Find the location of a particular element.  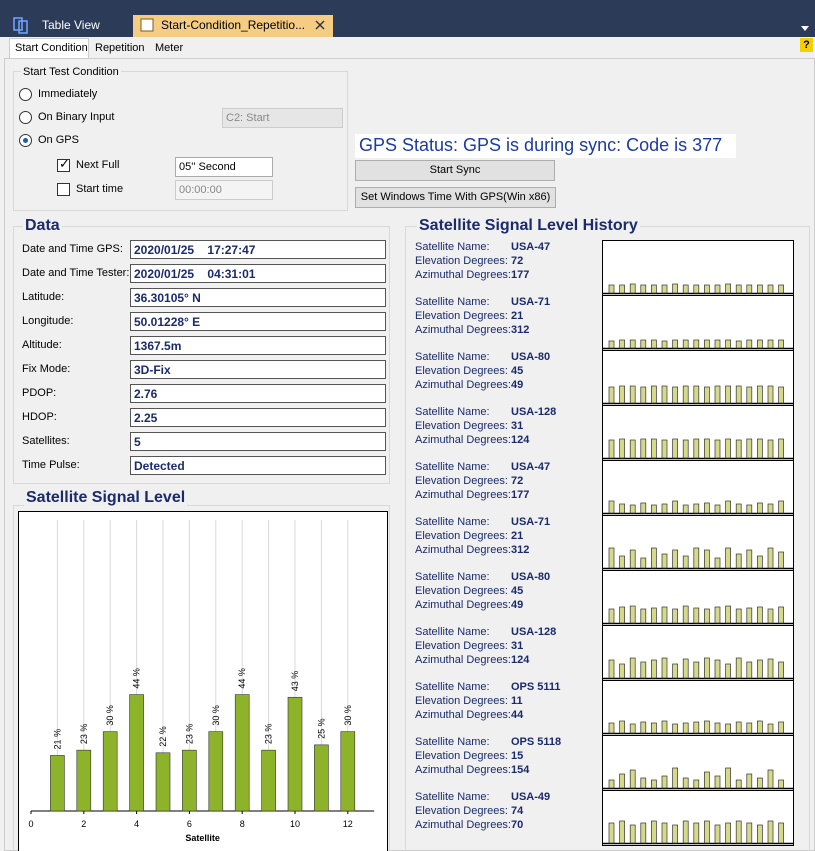

checkbox: ✓ is located at coordinates (63, 164).